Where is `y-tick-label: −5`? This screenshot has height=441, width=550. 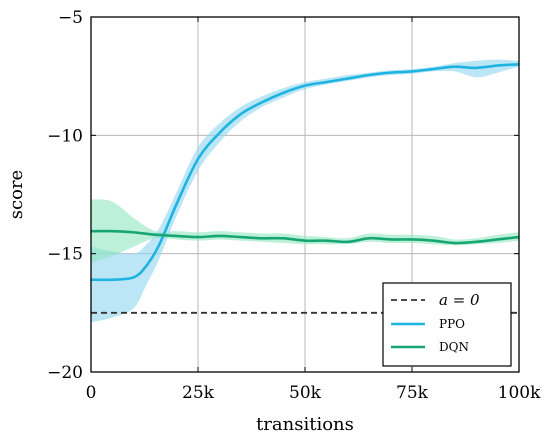 y-tick-label: −5 is located at coordinates (70, 18).